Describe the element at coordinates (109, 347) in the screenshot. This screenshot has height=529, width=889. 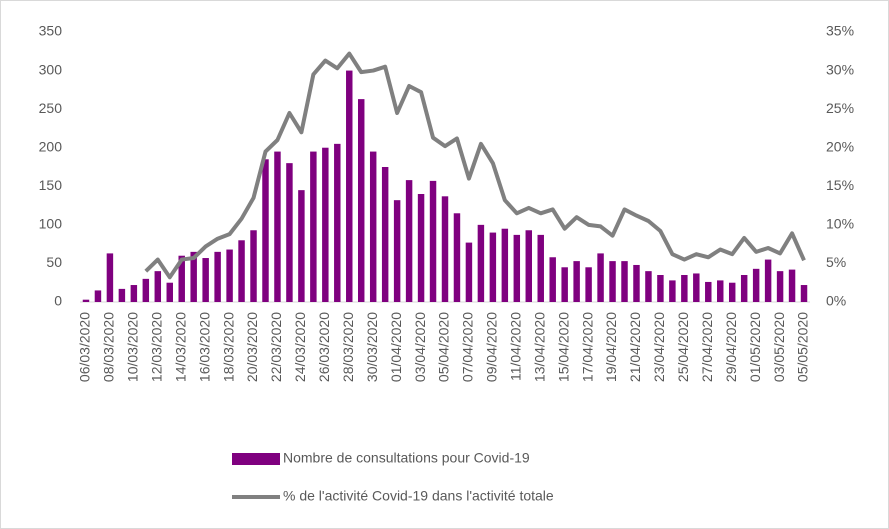
I see `x-tick-label: 08/03/2020` at that location.